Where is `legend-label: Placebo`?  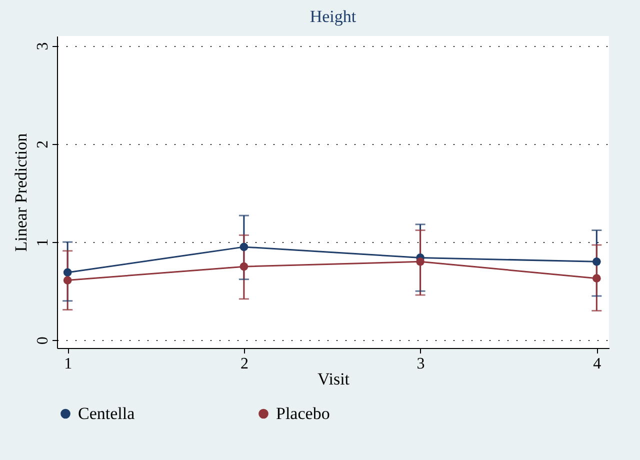 legend-label: Placebo is located at coordinates (303, 413).